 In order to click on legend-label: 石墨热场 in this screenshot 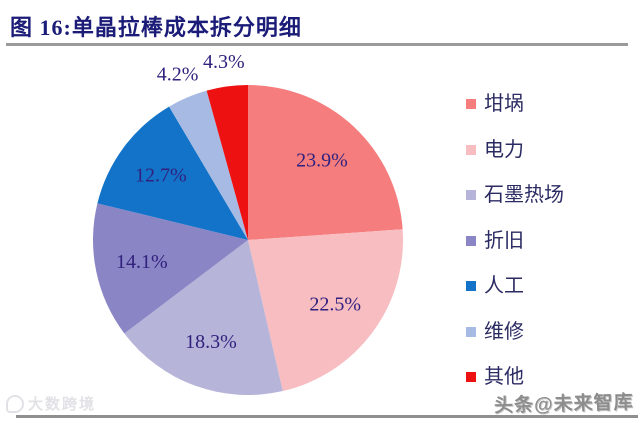, I will do `click(524, 195)`.